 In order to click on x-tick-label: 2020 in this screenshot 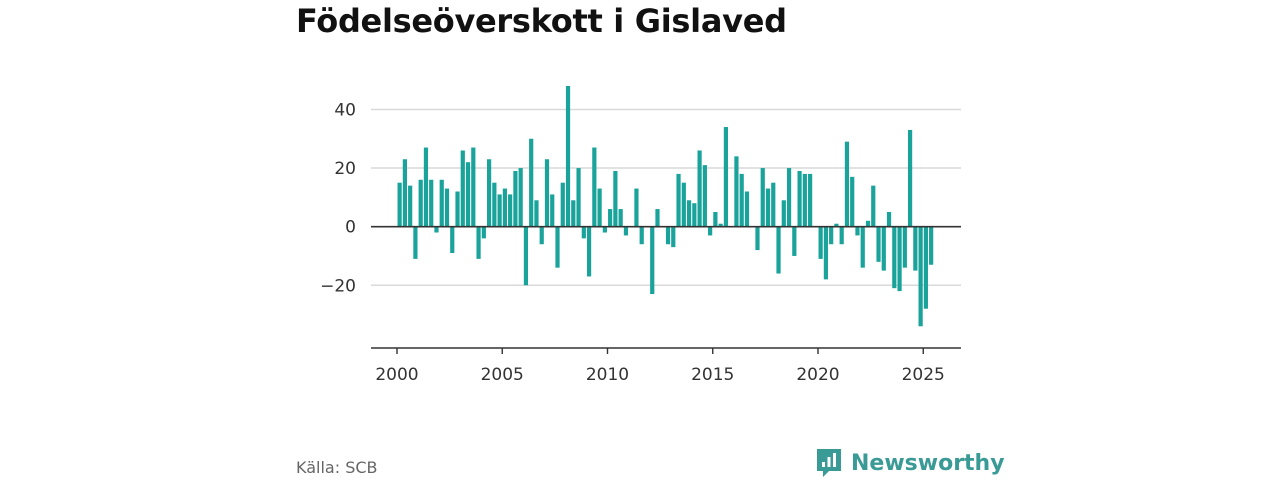, I will do `click(817, 375)`.